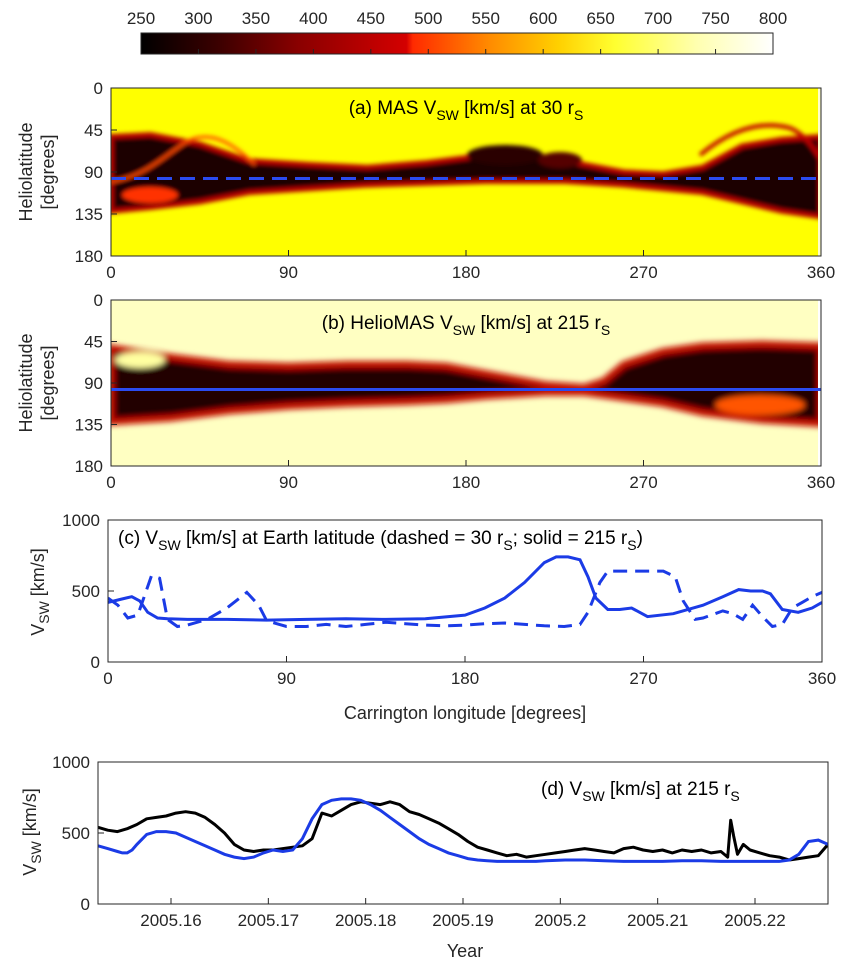 Image resolution: width=849 pixels, height=963 pixels. What do you see at coordinates (466, 110) in the screenshot?
I see `panel-a-title: (a) MAS VSW [km/s] at 30 rS` at bounding box center [466, 110].